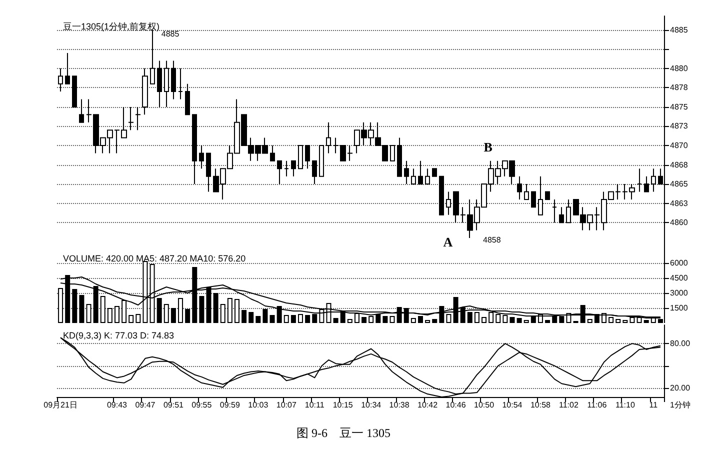 This screenshot has width=727, height=450. What do you see at coordinates (568, 405) in the screenshot?
I see `x-tick-label: 11:02` at bounding box center [568, 405].